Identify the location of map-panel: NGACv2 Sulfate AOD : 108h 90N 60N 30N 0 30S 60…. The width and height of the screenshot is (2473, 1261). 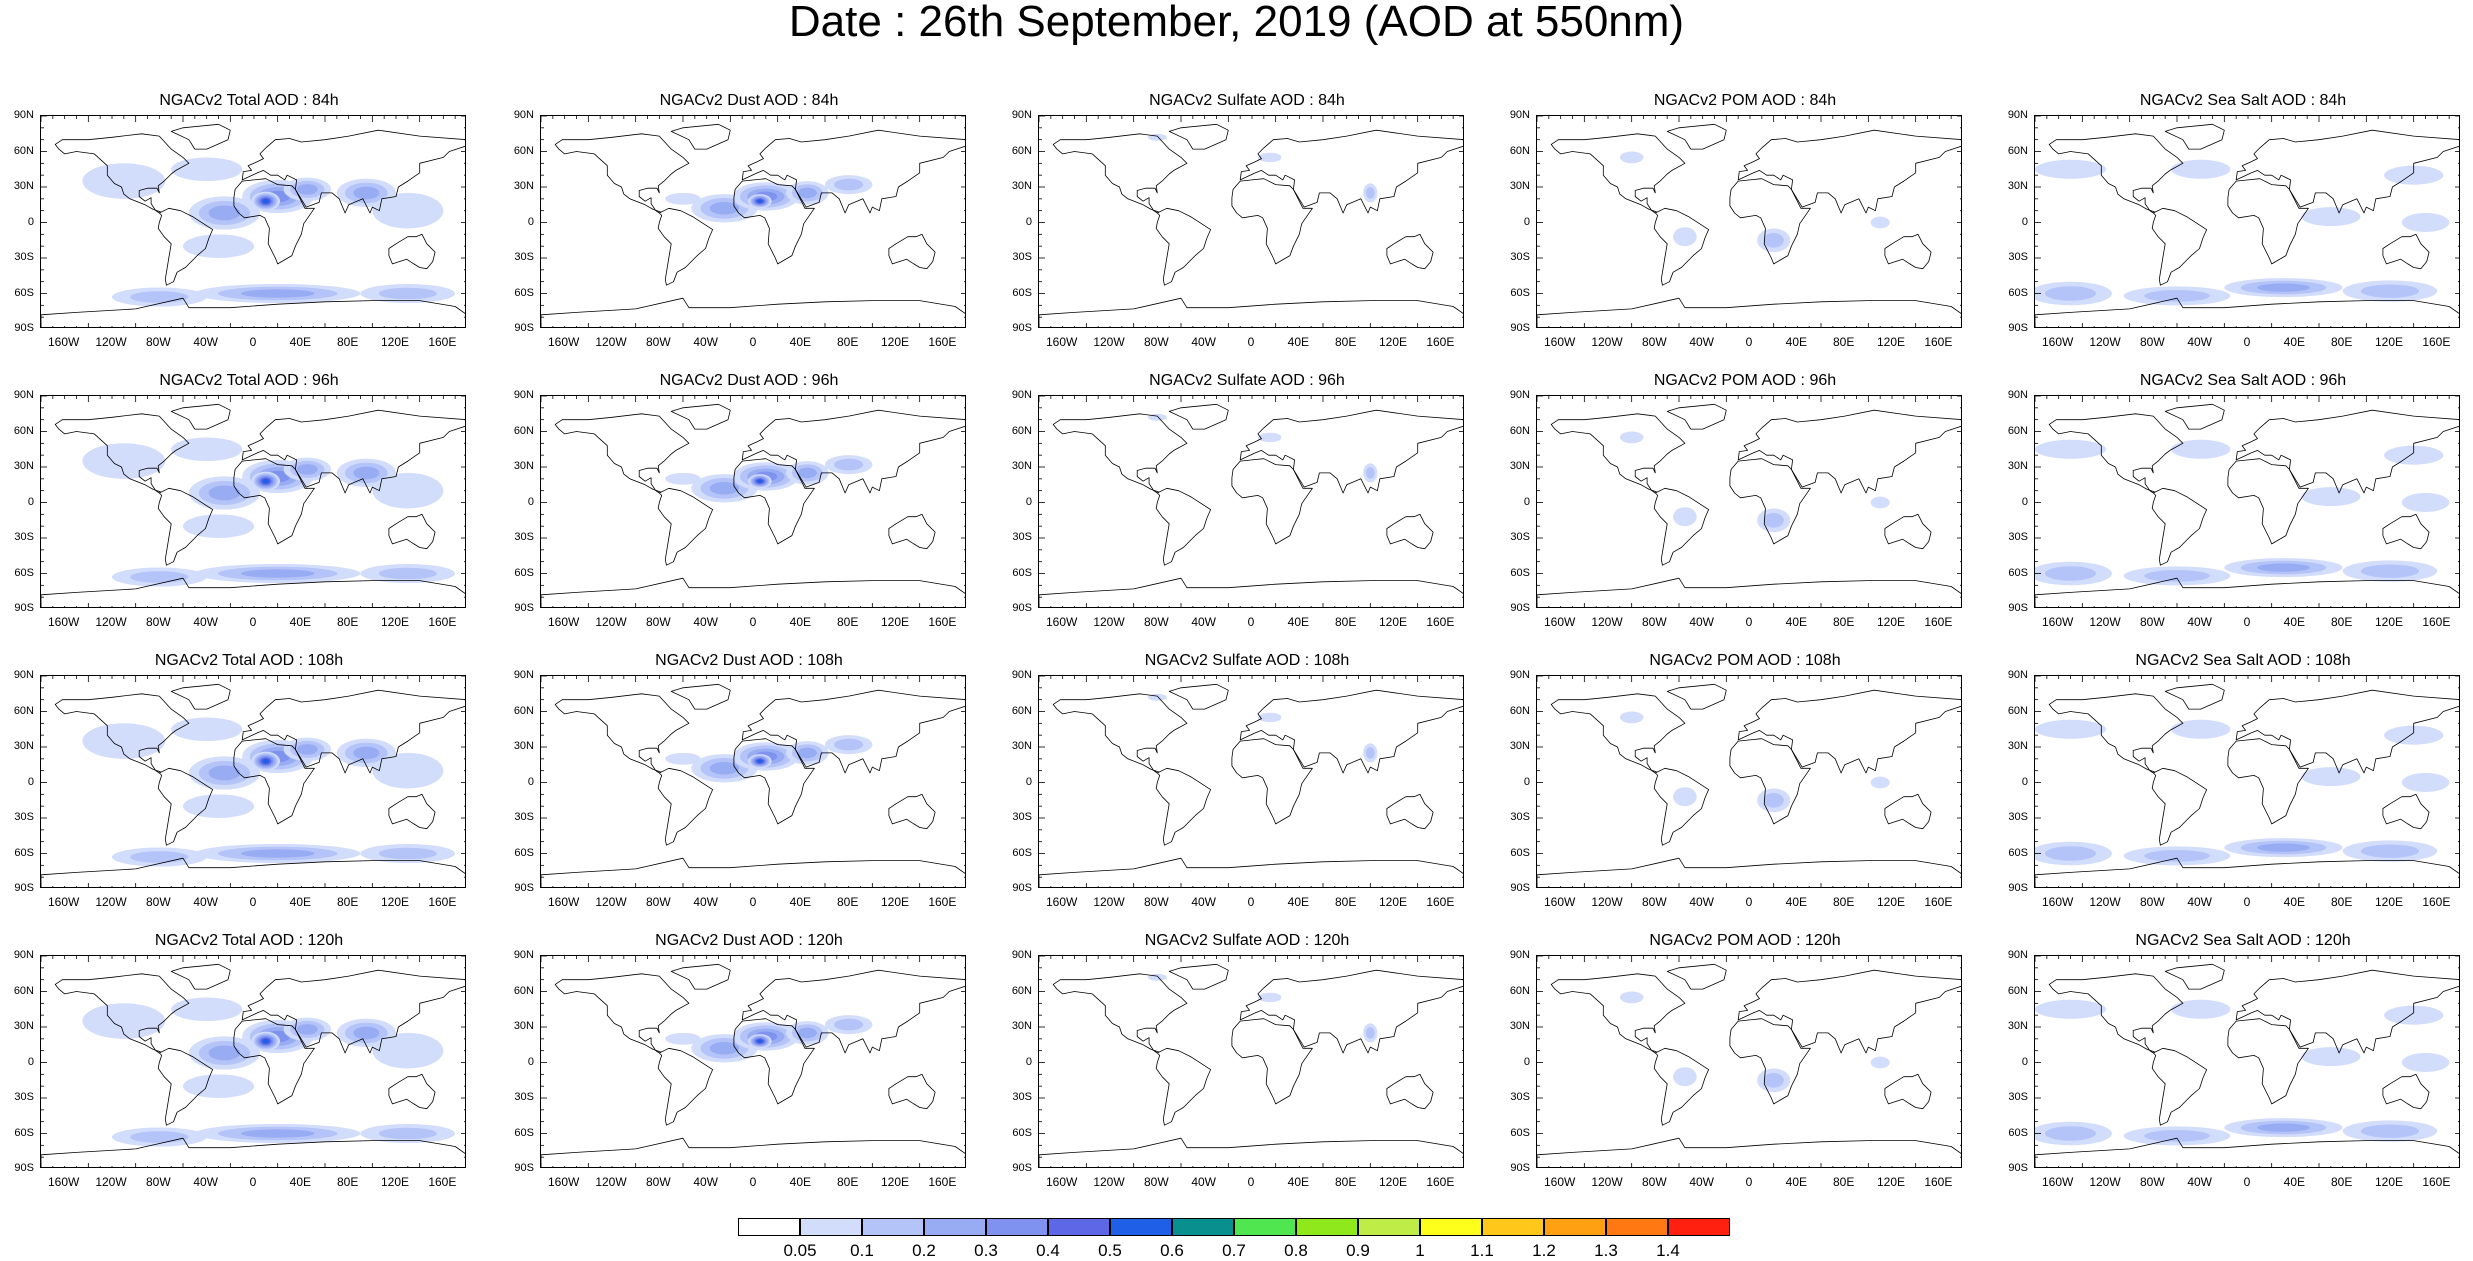
(1231, 780).